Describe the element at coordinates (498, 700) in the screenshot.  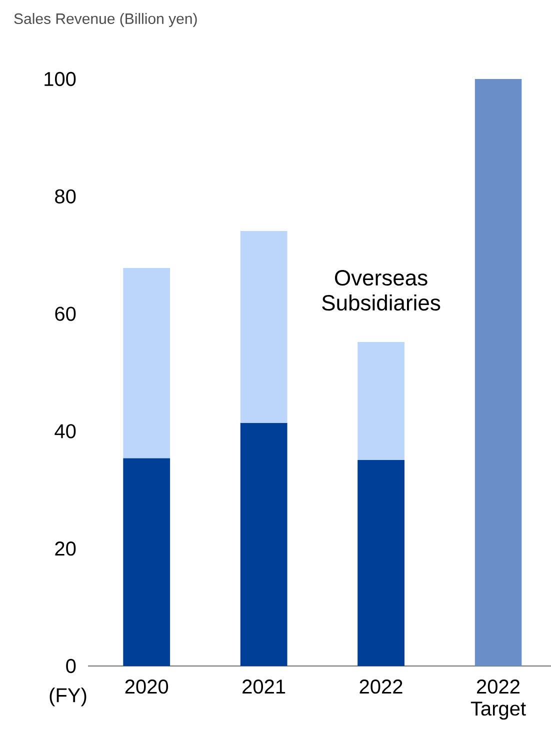
I see `x-tick-label: 2022 Target` at that location.